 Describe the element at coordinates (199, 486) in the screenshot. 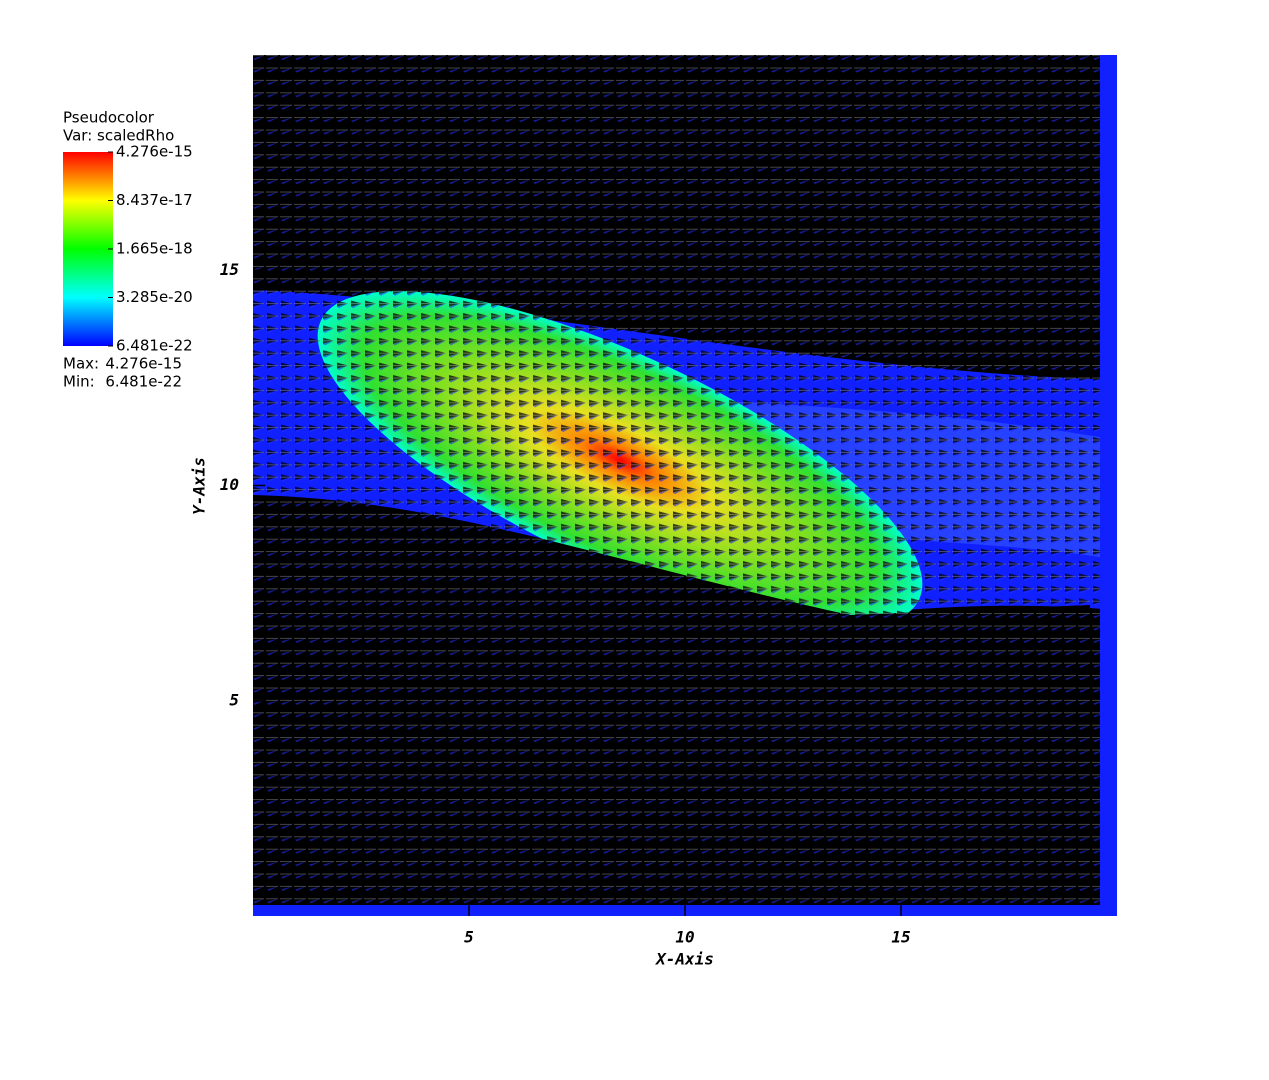

I see `y-axis-title: Y-Axis` at that location.